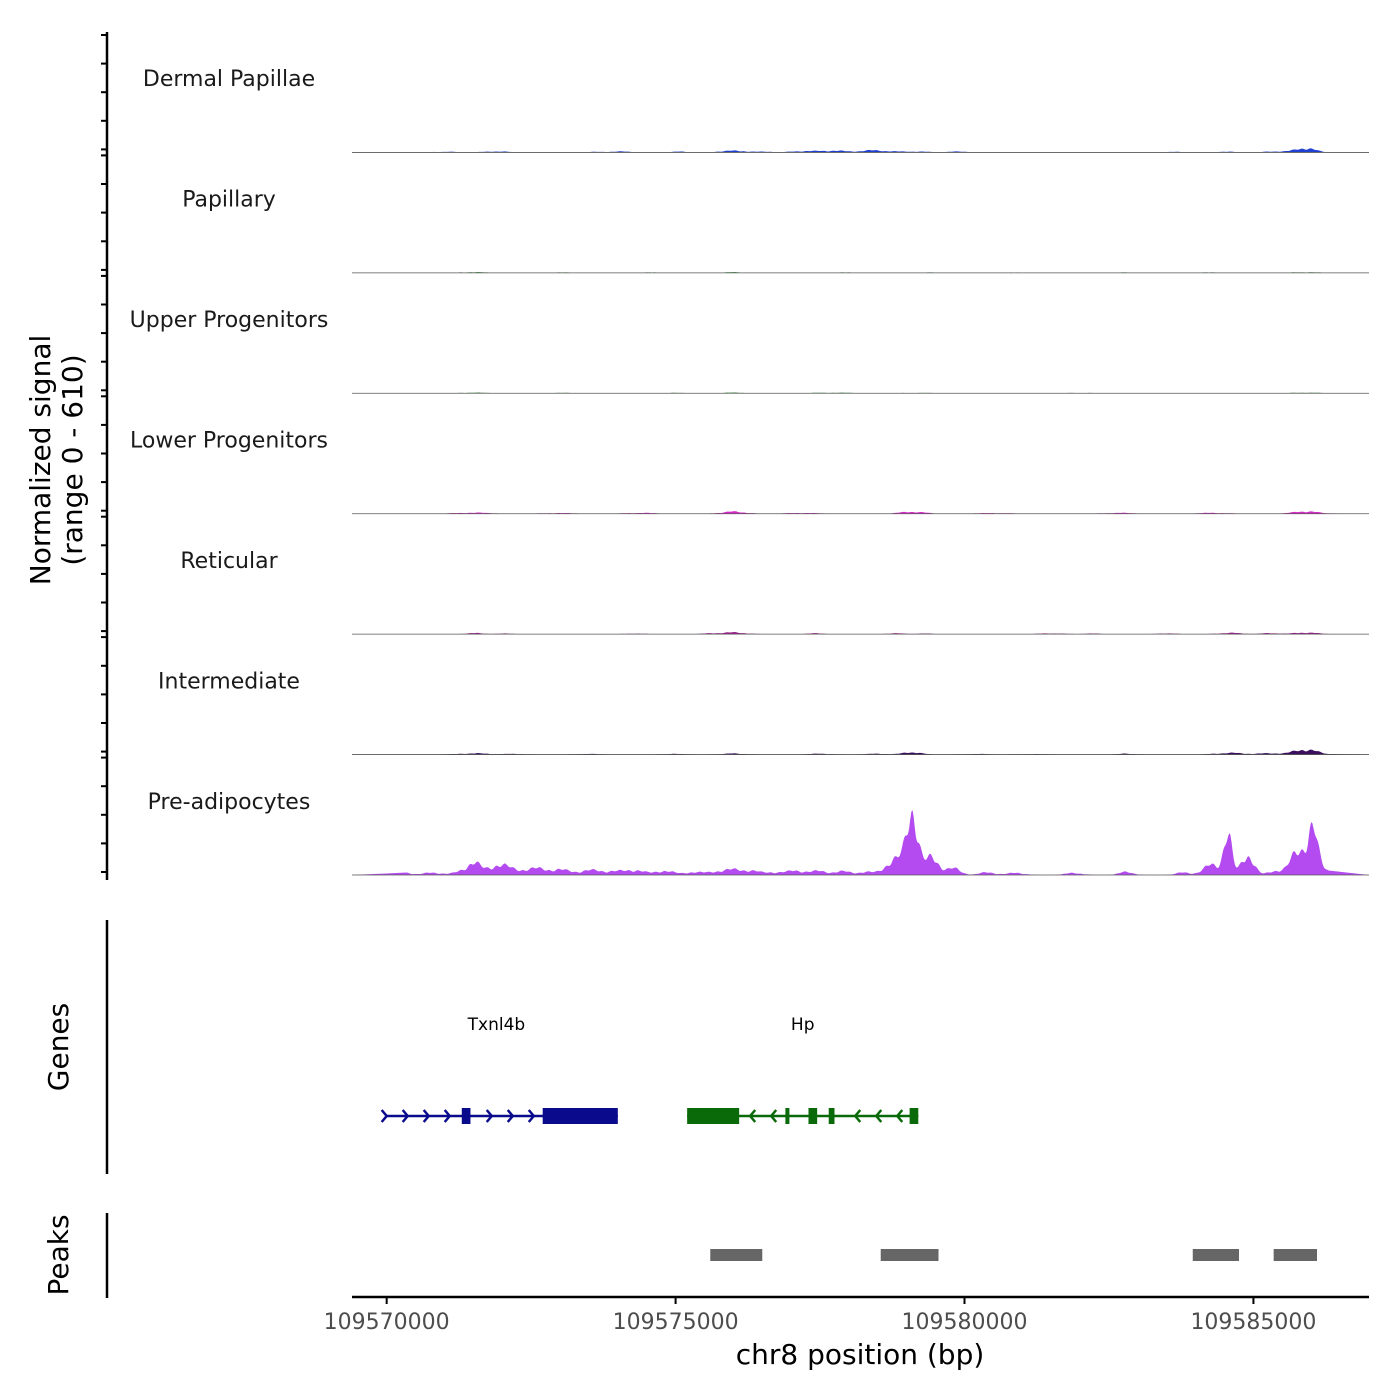 Image resolution: width=1400 pixels, height=1400 pixels. Describe the element at coordinates (775, 231) in the screenshot. I see `coverage-track: Papillary` at that location.